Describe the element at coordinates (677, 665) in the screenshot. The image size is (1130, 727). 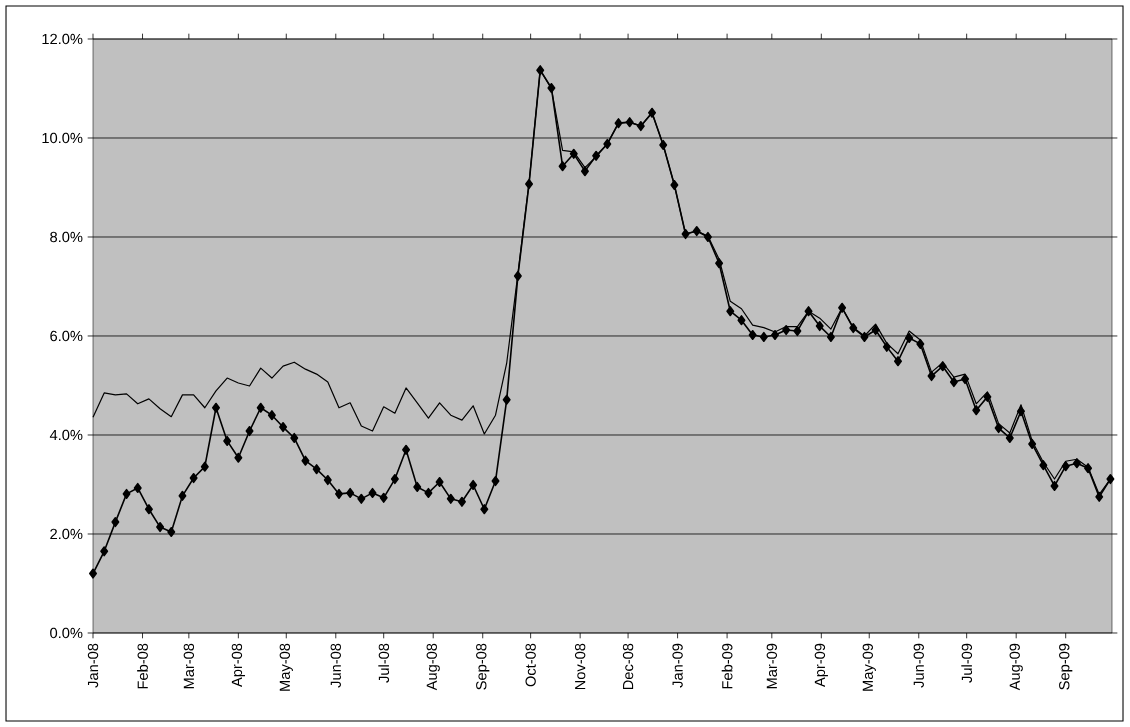
I see `x-tick-label: Jan-09` at that location.